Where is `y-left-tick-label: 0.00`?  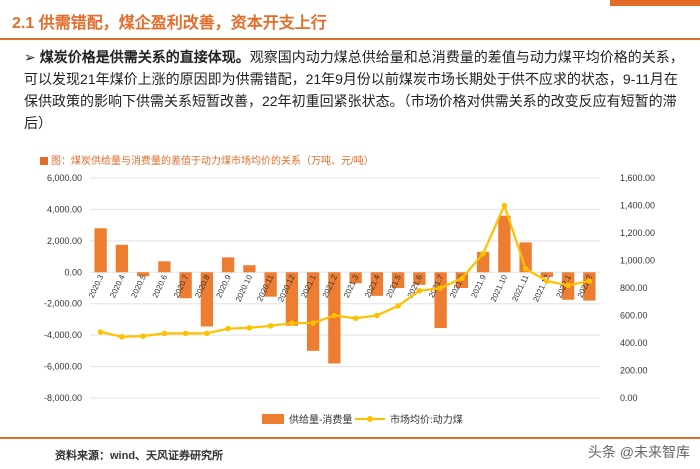
y-left-tick-label: 0.00 is located at coordinates (73, 272).